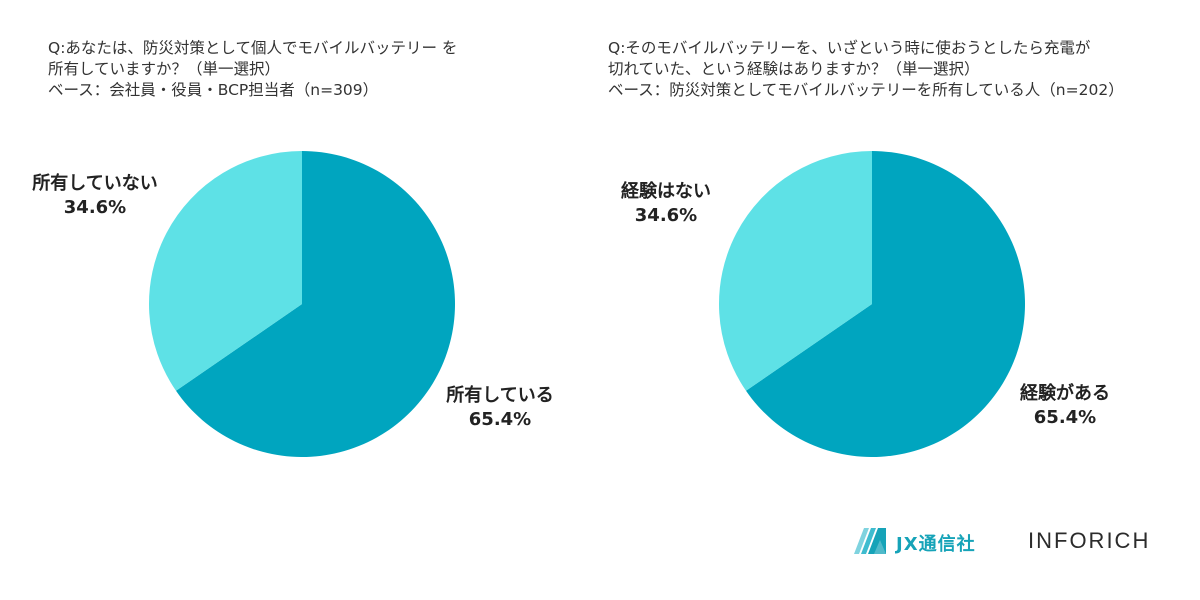 The image size is (1200, 600). What do you see at coordinates (213, 90) in the screenshot?
I see `chart1-title-line: ベース：会社員・役員・BCP担当者（n=309）` at bounding box center [213, 90].